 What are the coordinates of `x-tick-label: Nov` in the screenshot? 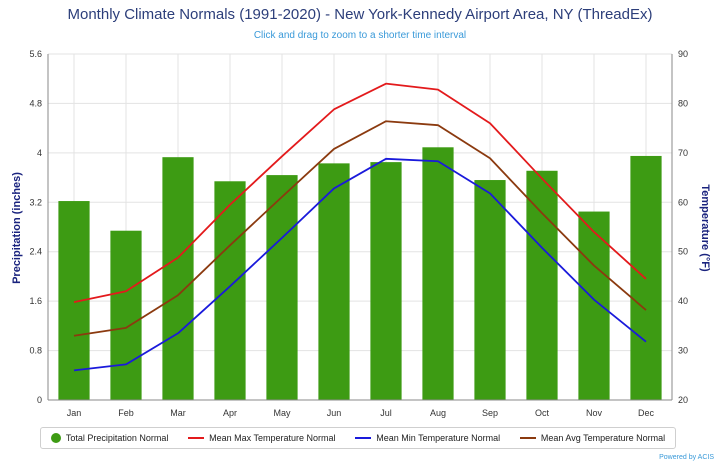 It's located at (594, 413).